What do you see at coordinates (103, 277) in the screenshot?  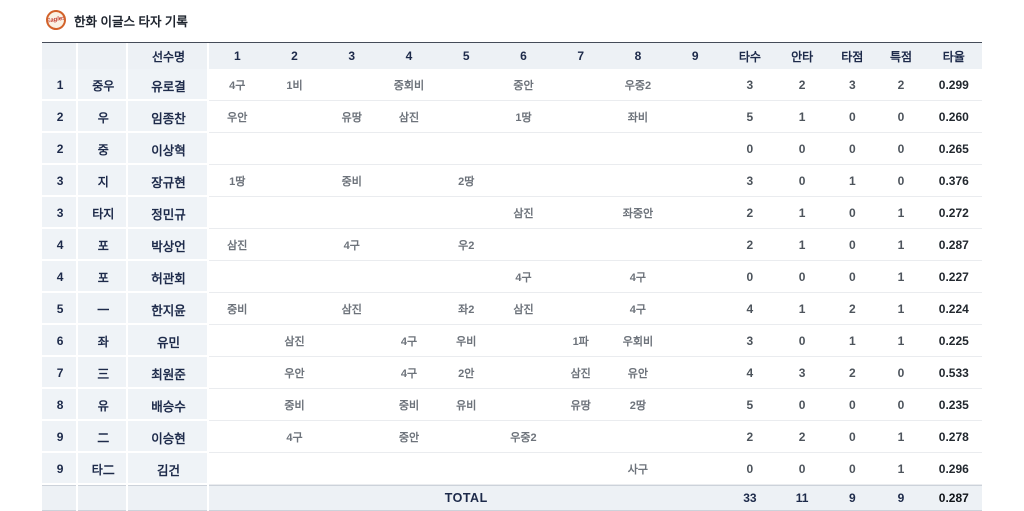 I see `position-cell: 포` at bounding box center [103, 277].